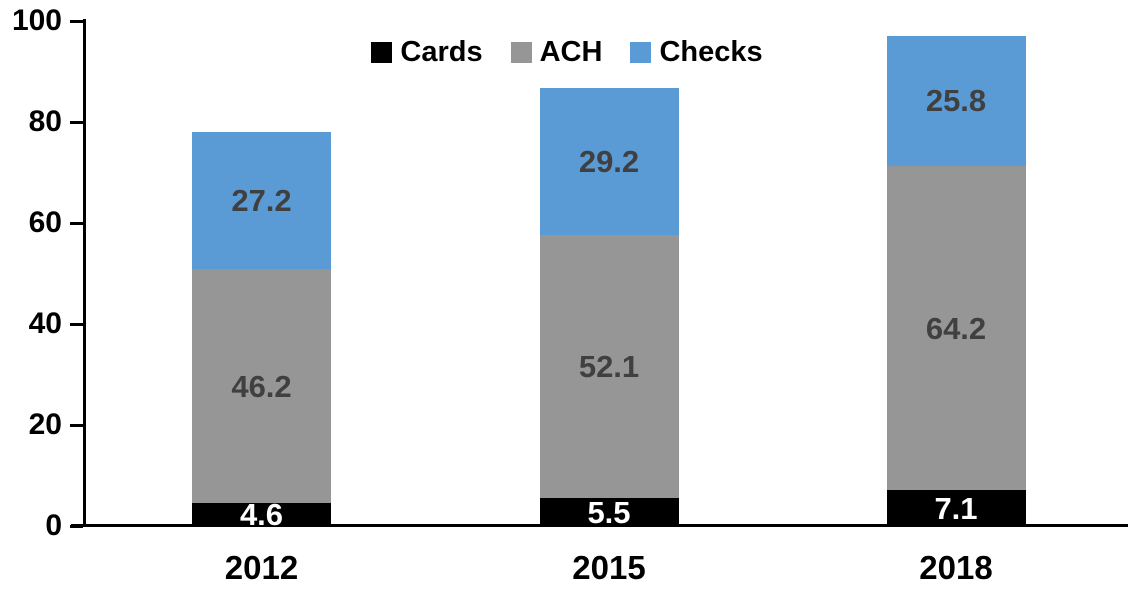 Image resolution: width=1134 pixels, height=599 pixels. I want to click on legend-item-cards: Cards, so click(427, 52).